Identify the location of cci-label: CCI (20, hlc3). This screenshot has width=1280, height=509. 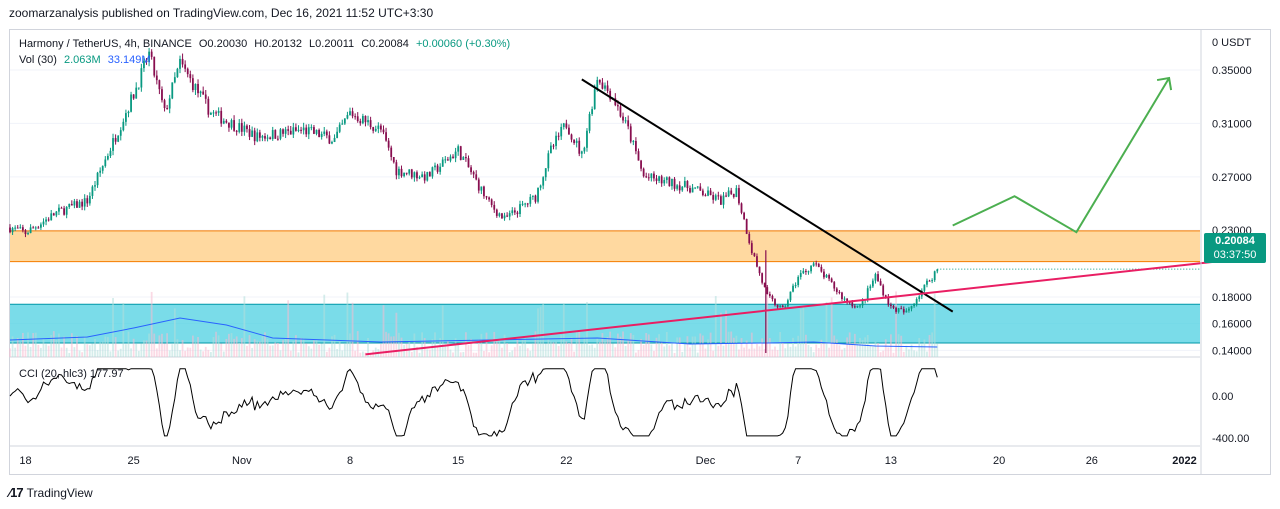
(53, 374).